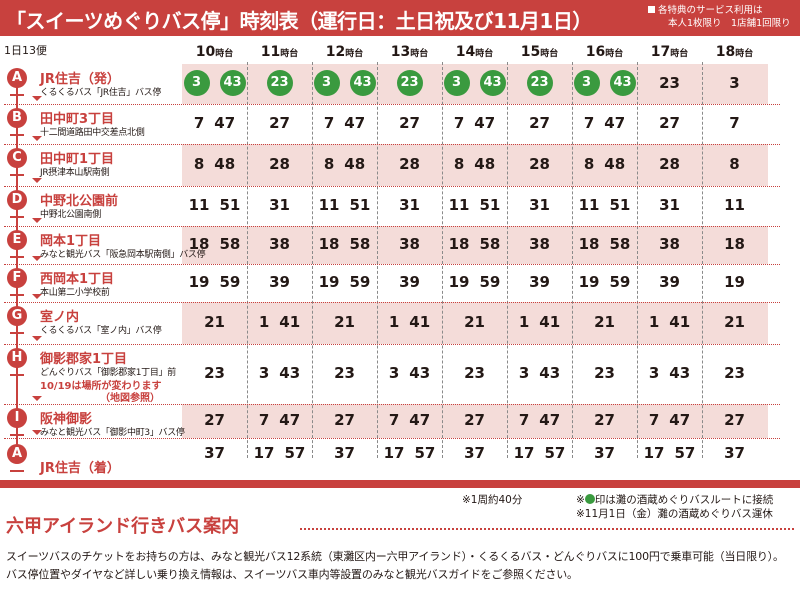 The image size is (800, 603). Describe the element at coordinates (555, 453) in the screenshot. I see `departure-minute: 57` at that location.